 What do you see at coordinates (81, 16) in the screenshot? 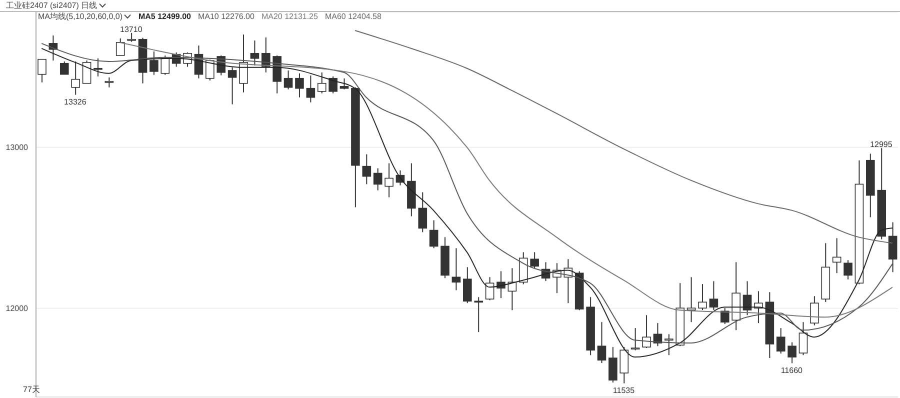
I see `legend-title: MA均线(5,10,20,60,0,0)` at bounding box center [81, 16].